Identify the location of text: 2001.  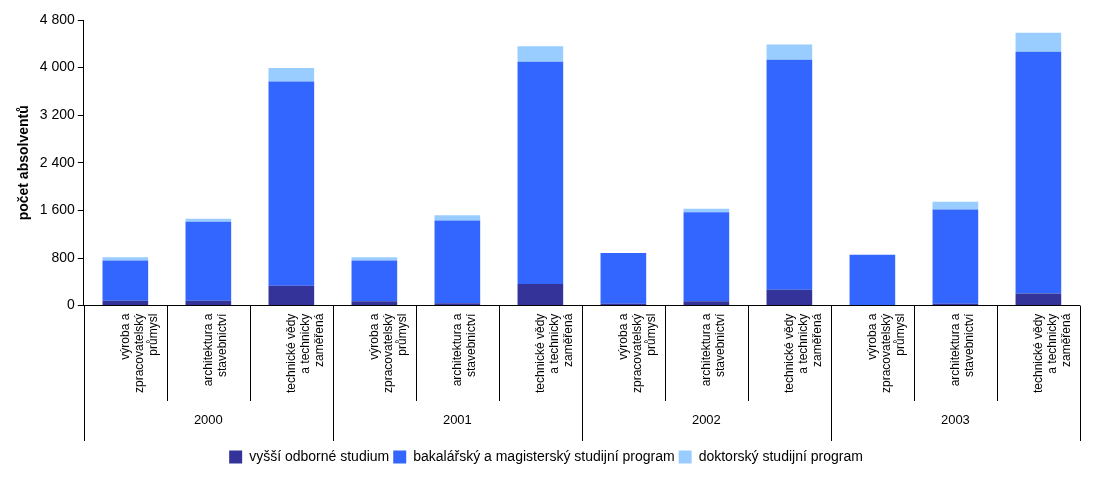
(457, 420).